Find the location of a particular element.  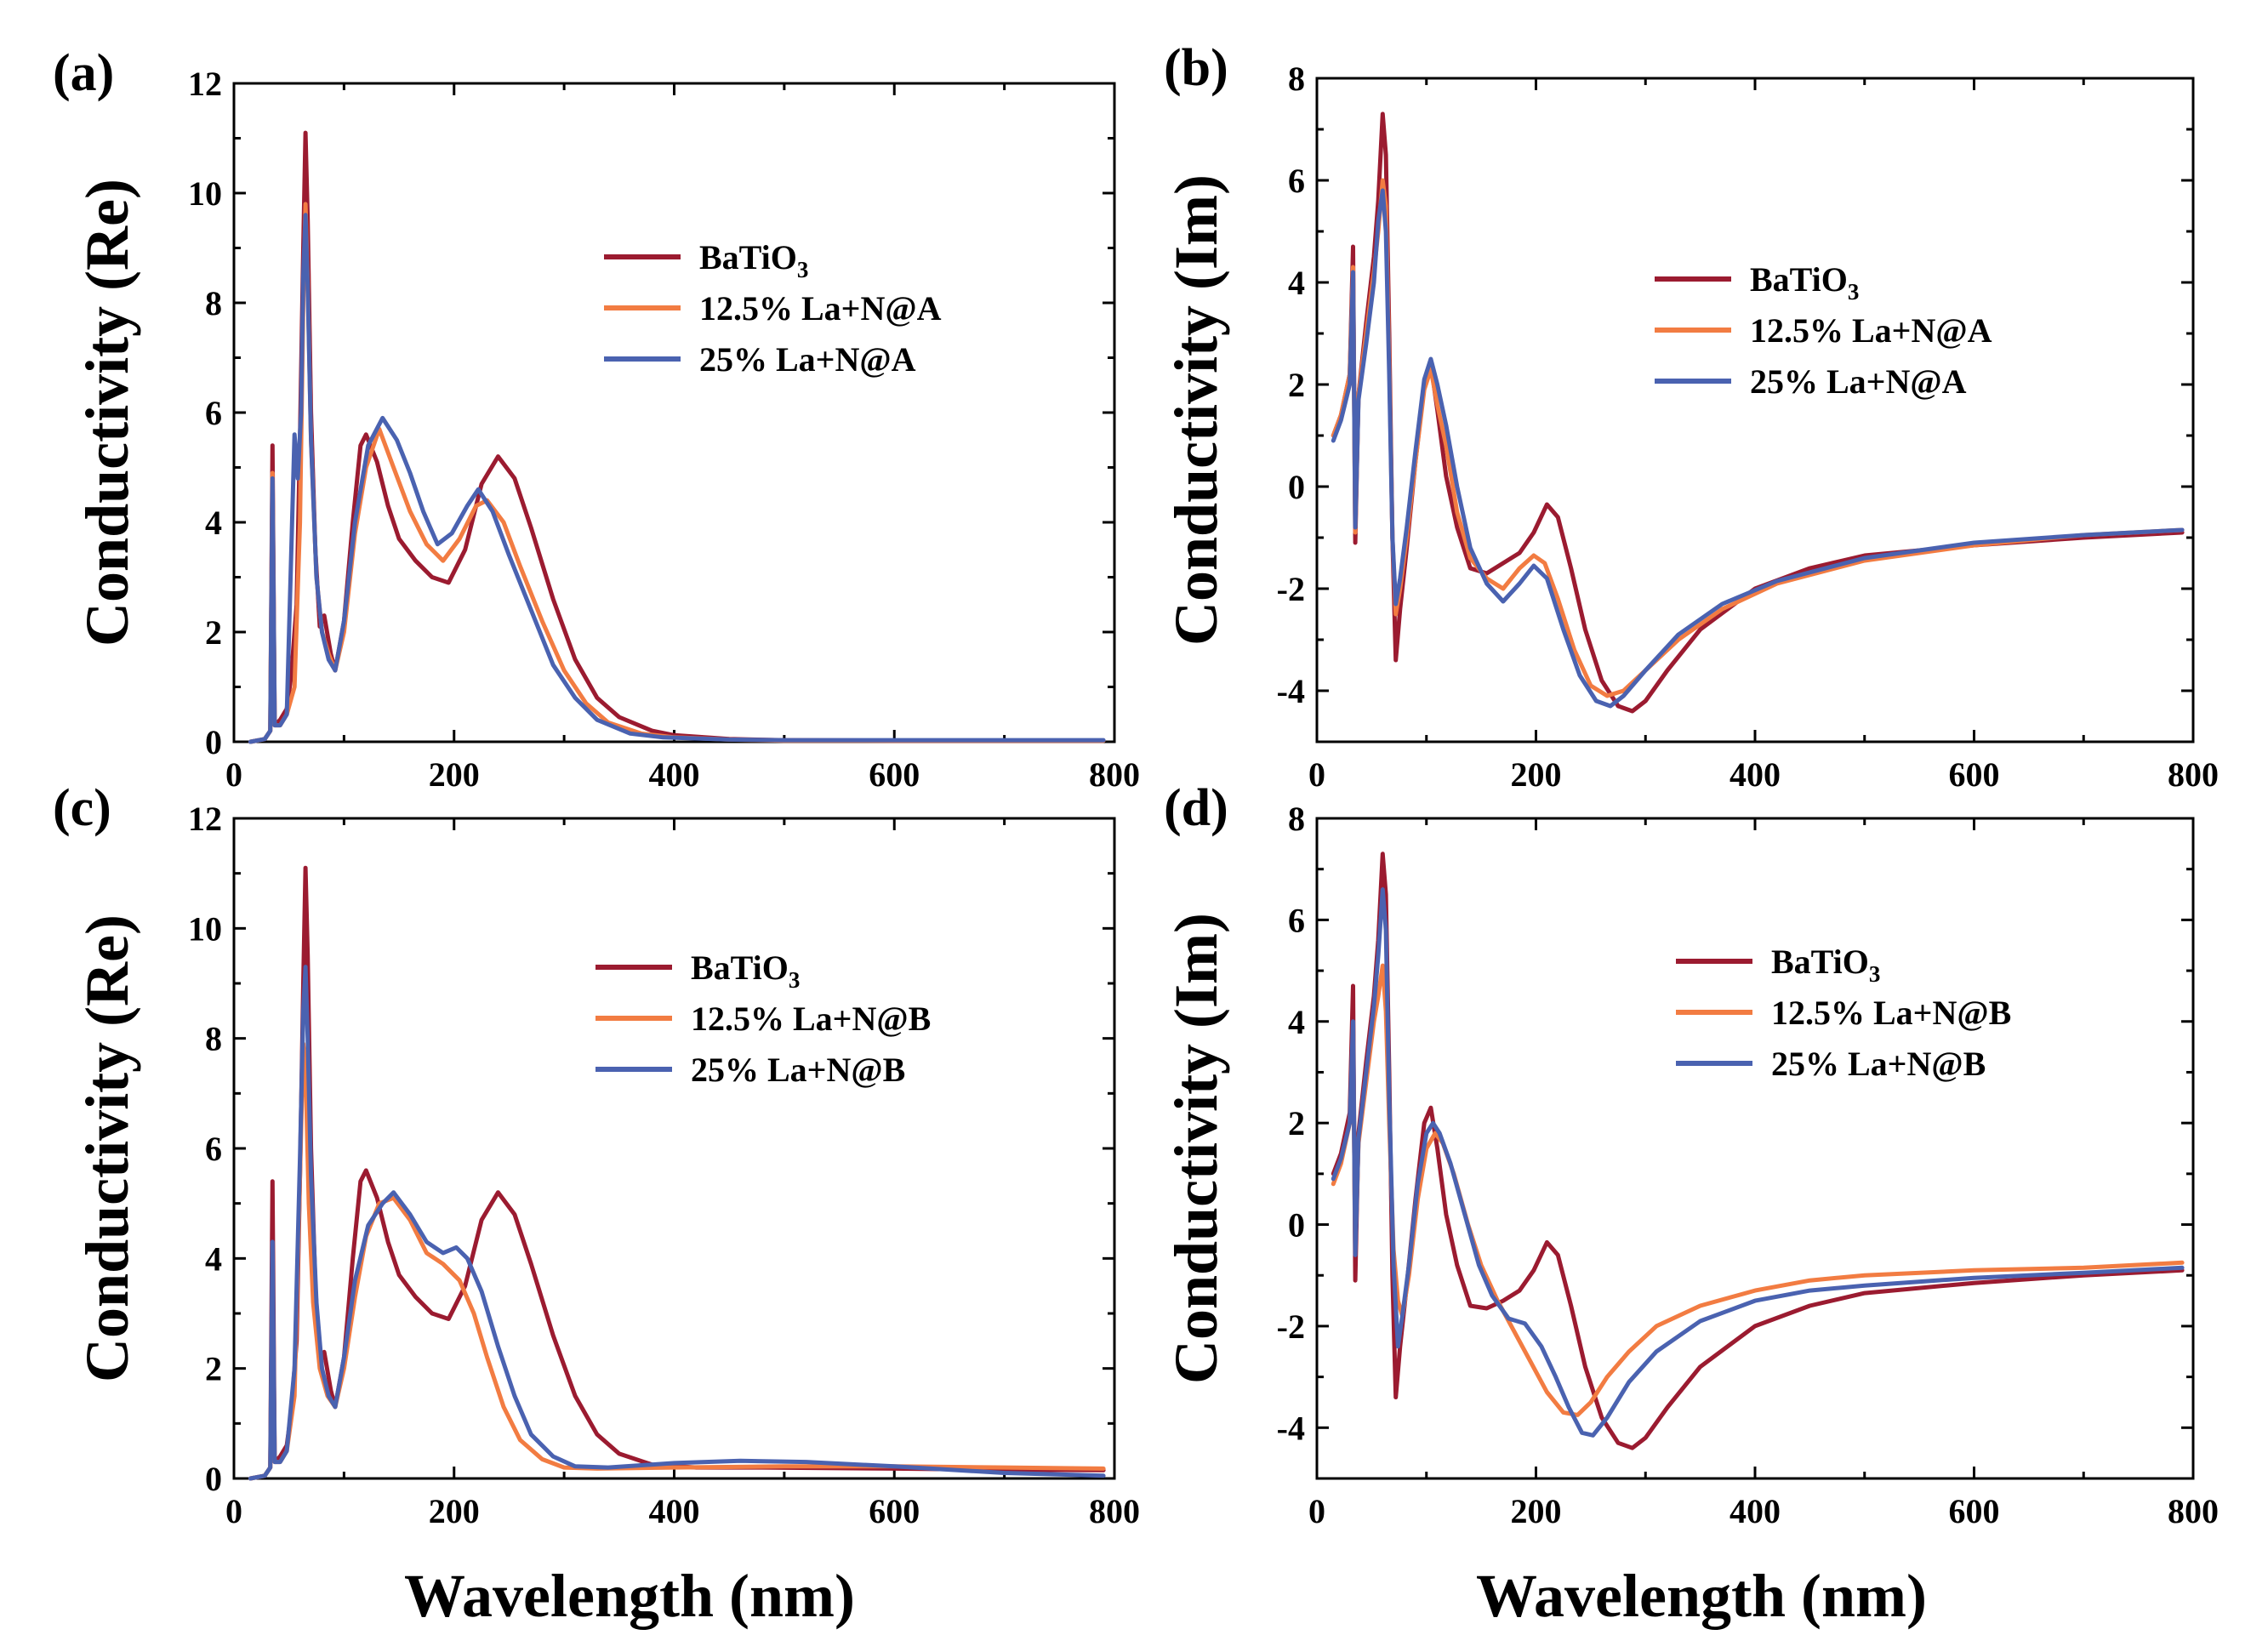

panel-label: (c) is located at coordinates (82, 808).